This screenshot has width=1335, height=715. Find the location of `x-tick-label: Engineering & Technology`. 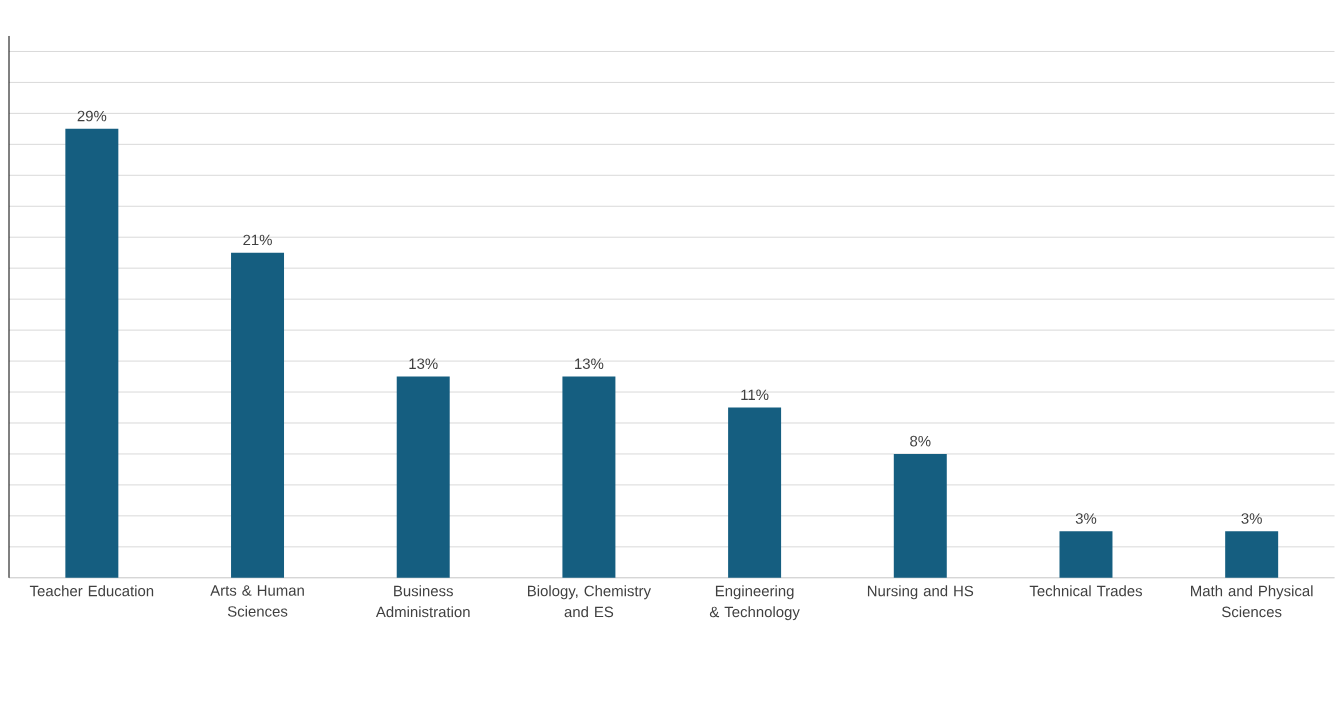

x-tick-label: Engineering & Technology is located at coordinates (754, 603).